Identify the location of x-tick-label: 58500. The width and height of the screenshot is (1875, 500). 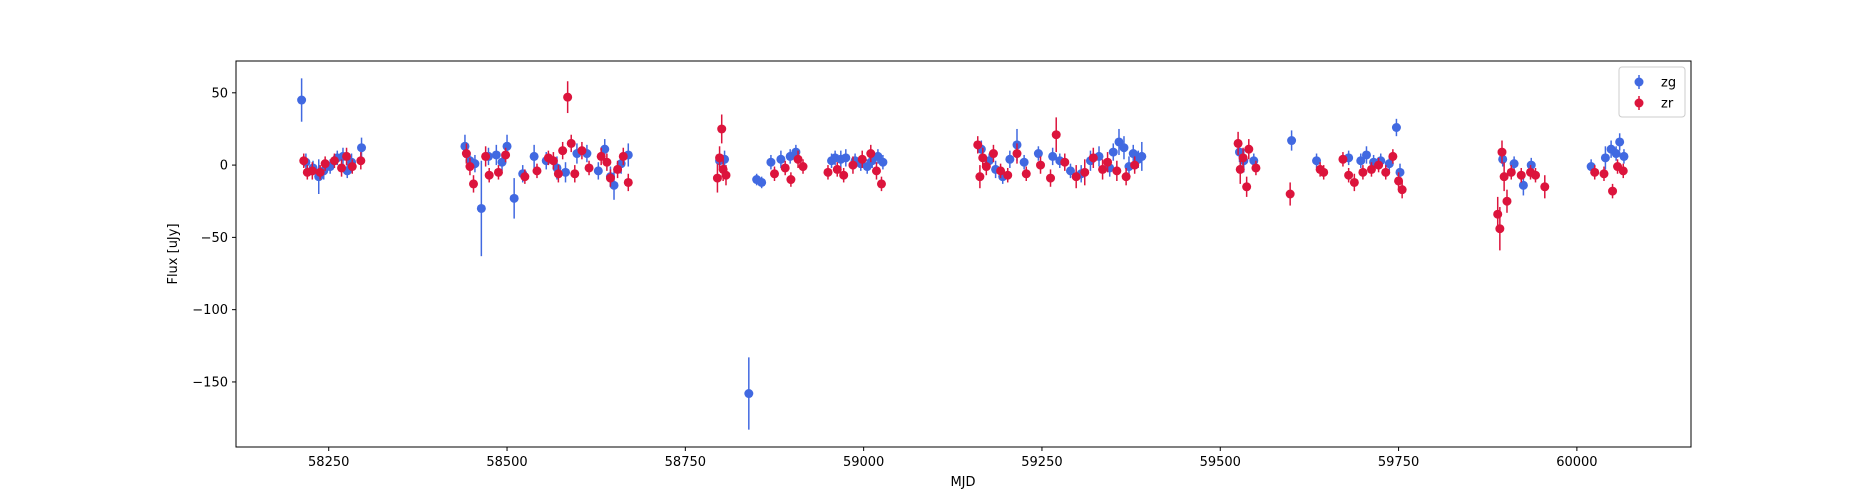
(506, 462).